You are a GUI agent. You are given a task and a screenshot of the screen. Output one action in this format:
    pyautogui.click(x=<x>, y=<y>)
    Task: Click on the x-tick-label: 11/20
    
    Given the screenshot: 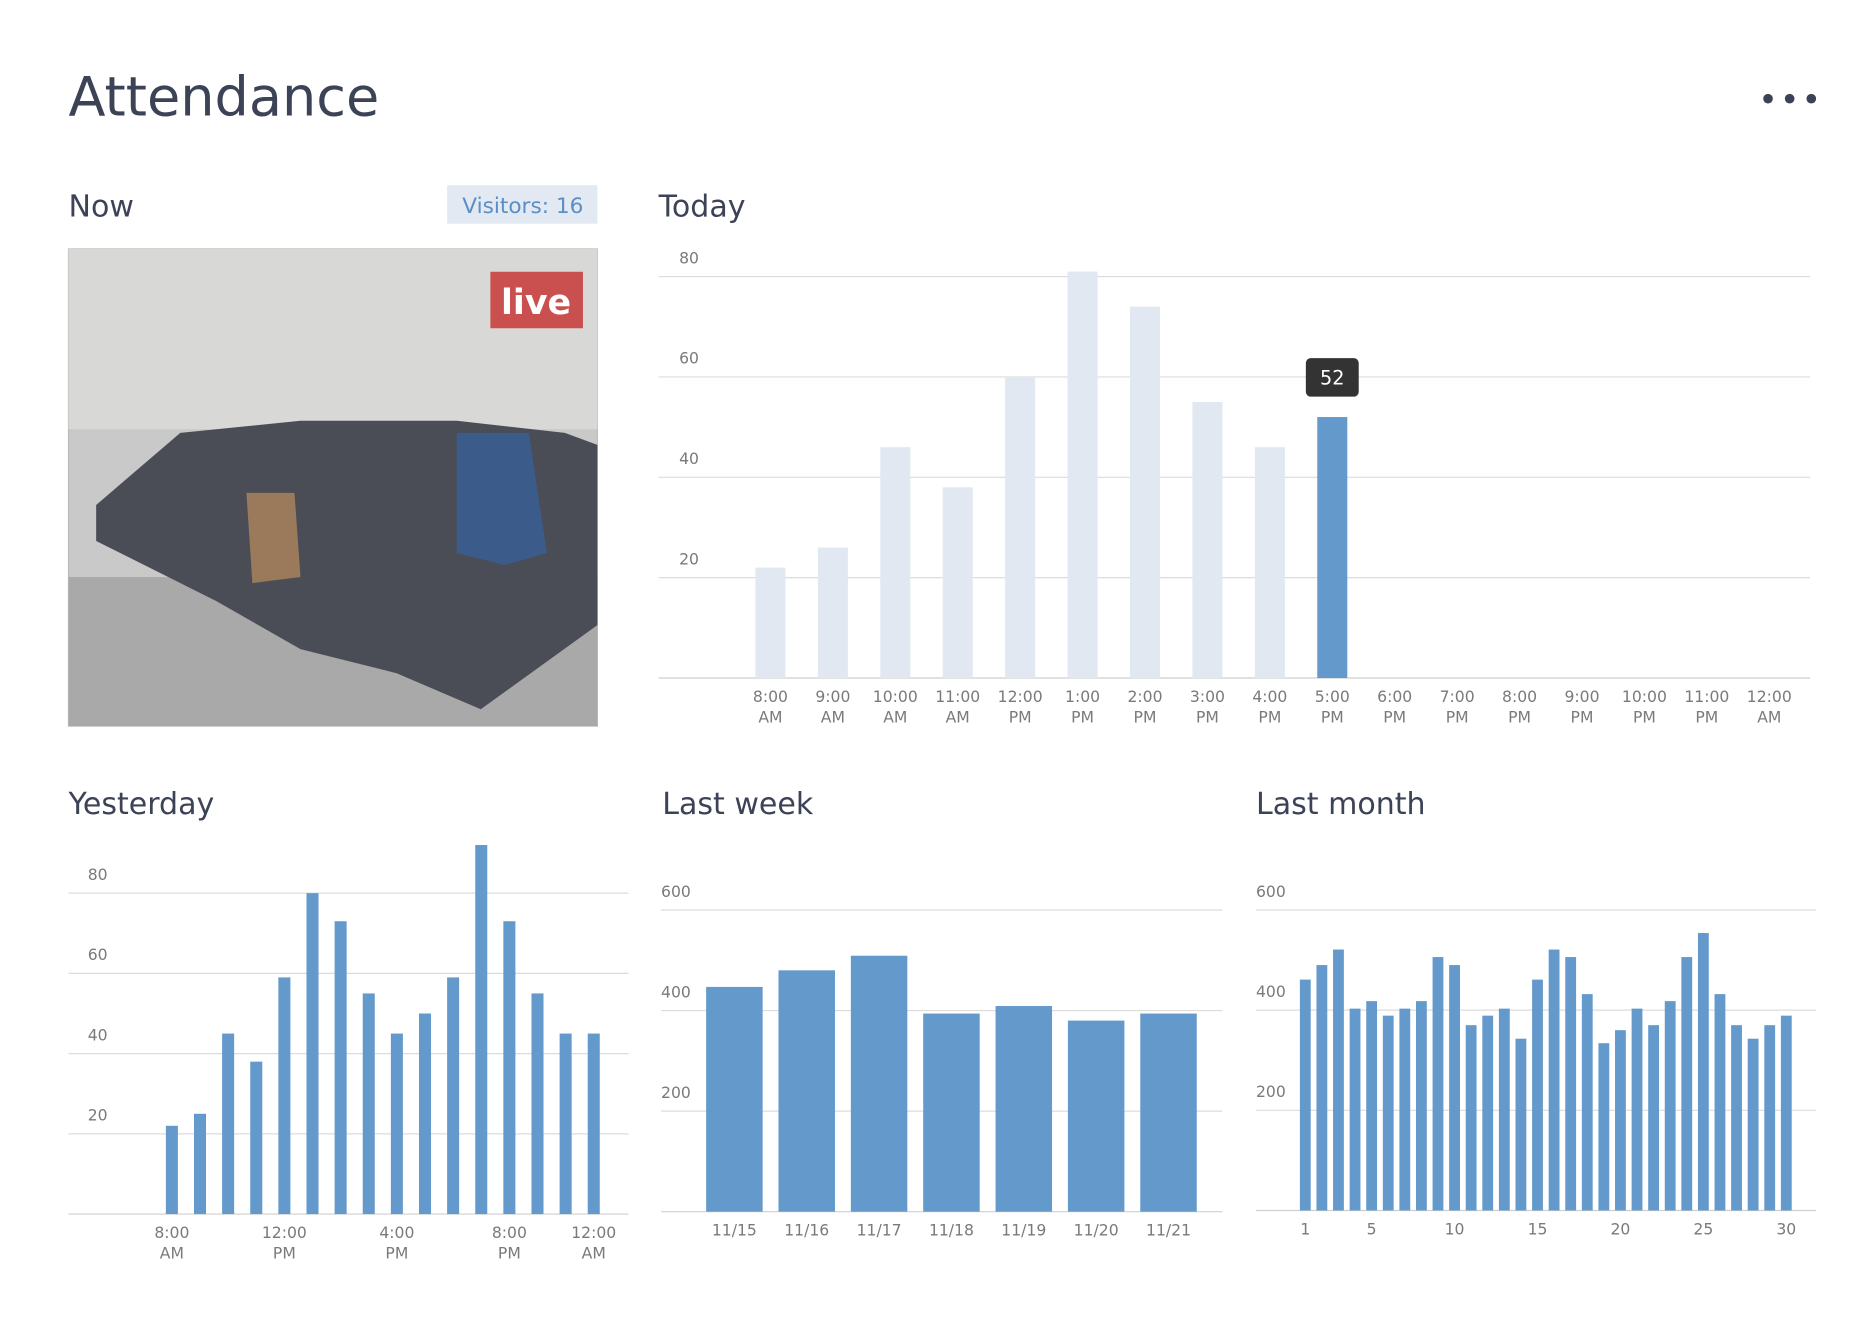 What is the action you would take?
    pyautogui.click(x=1096, y=1231)
    